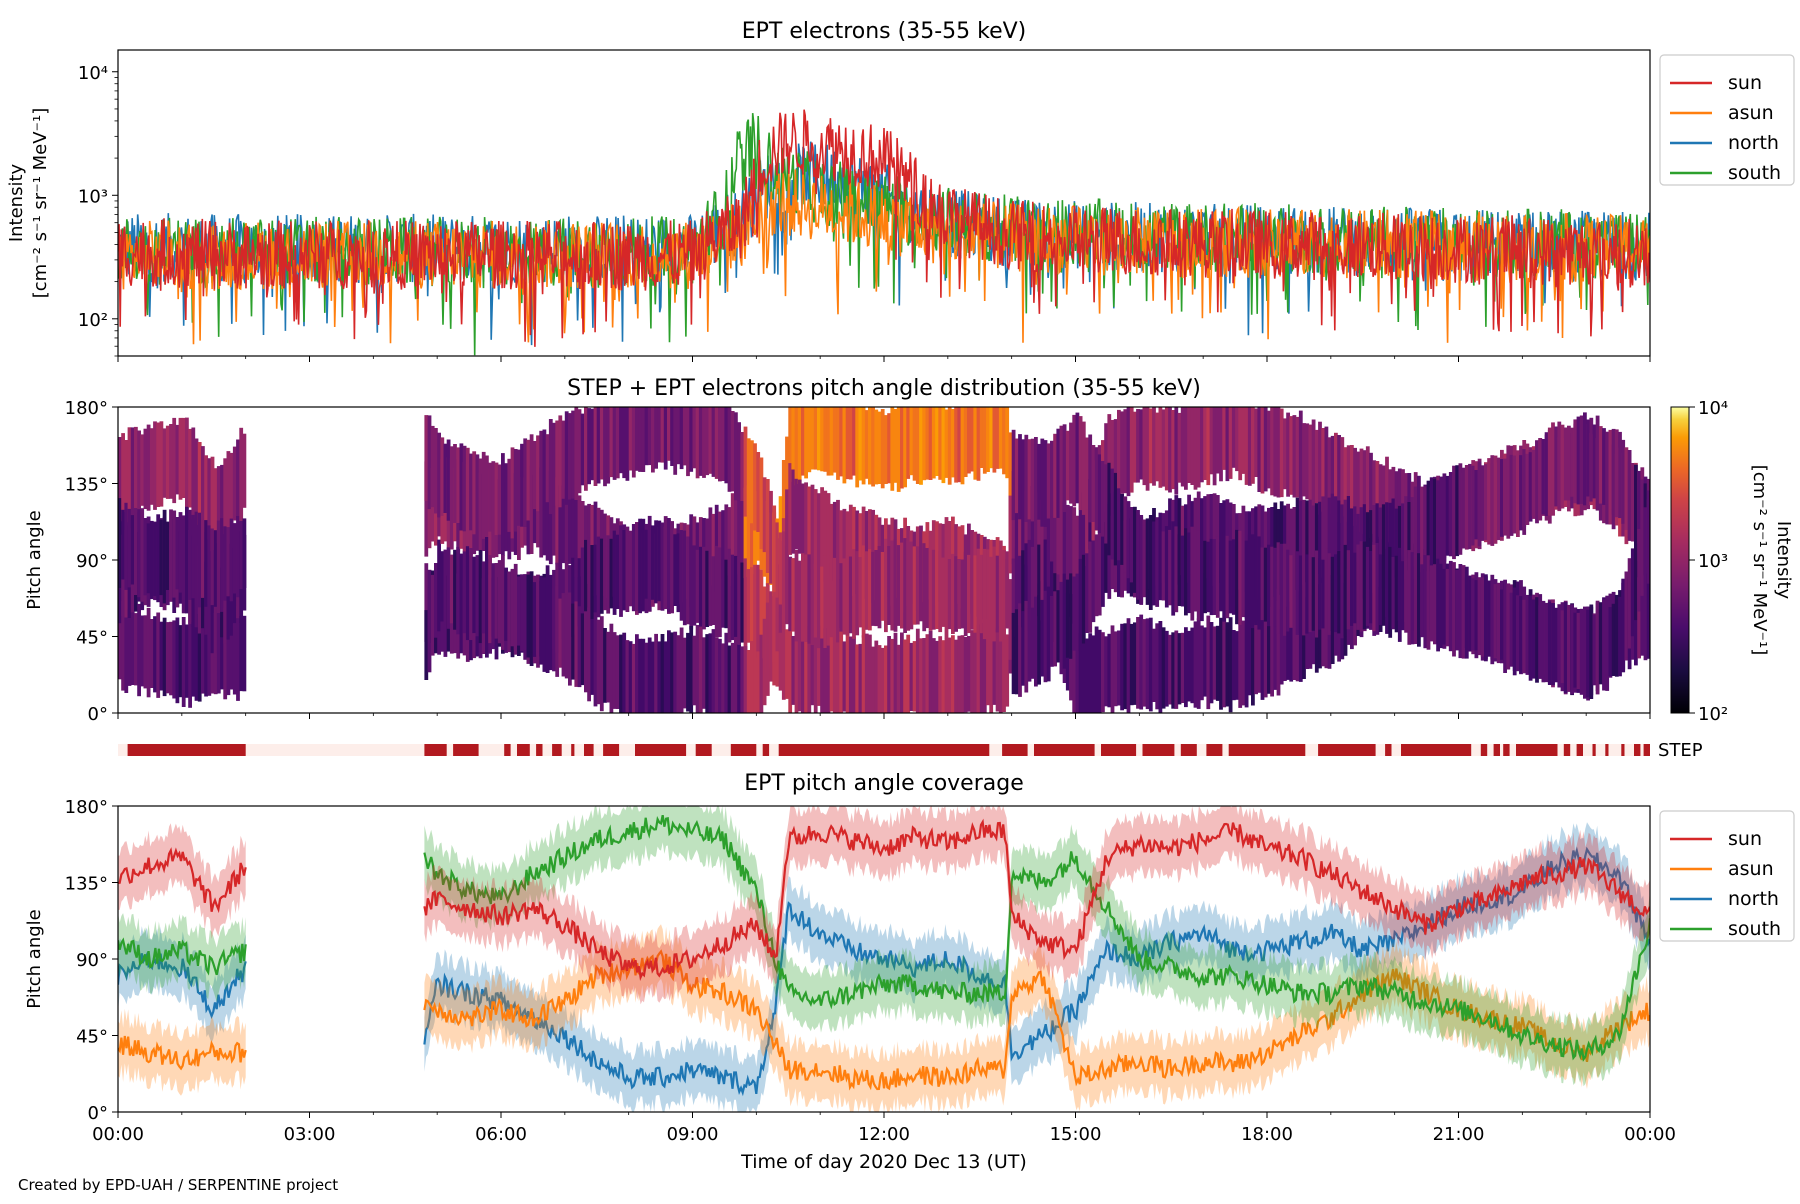 The height and width of the screenshot is (1204, 1800). What do you see at coordinates (98, 210) in the screenshot?
I see `panel1-axes: 10² 10³ 10⁴` at bounding box center [98, 210].